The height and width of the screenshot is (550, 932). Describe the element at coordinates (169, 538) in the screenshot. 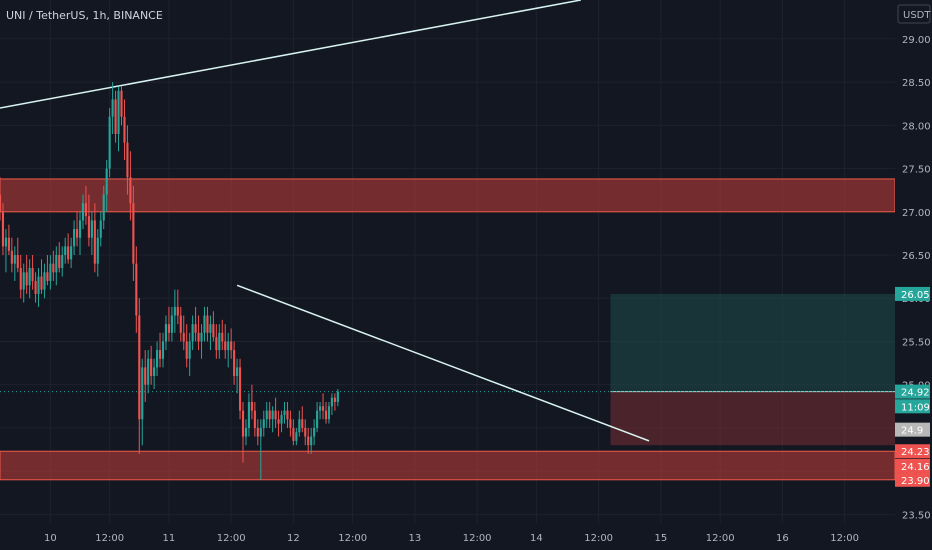

I see `time-tick-label: 11` at that location.